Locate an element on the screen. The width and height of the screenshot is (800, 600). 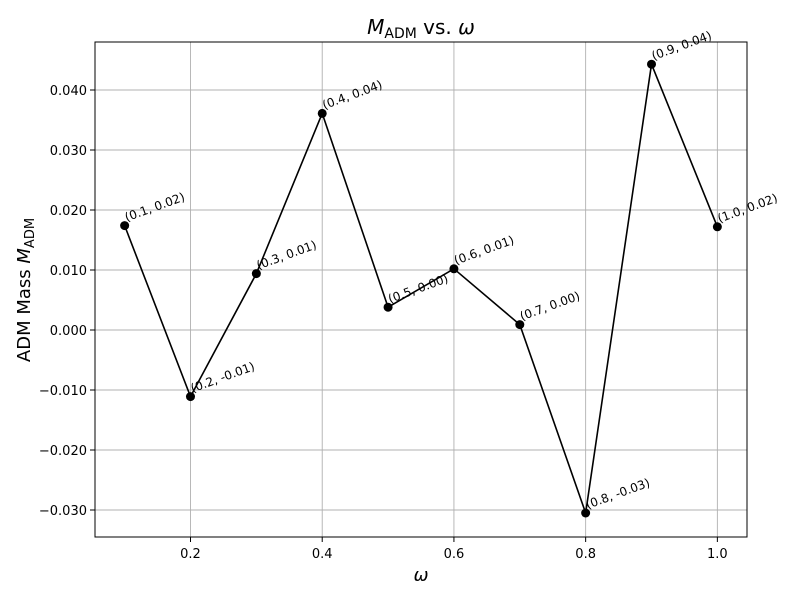
y-tick-label: 0.040 is located at coordinates (68, 91).